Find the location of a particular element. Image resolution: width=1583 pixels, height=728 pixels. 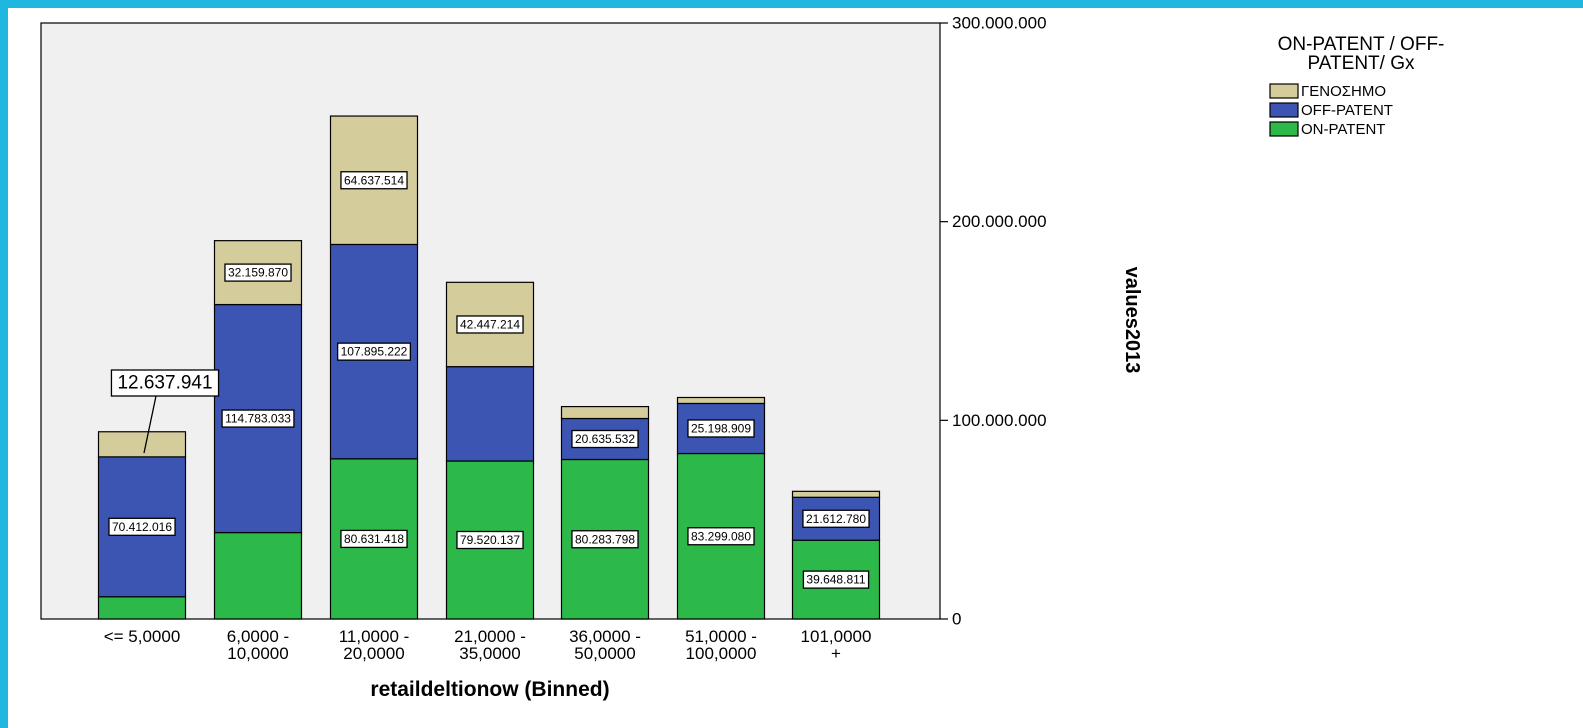

data-label-1-2: 107.895.222 is located at coordinates (374, 351).